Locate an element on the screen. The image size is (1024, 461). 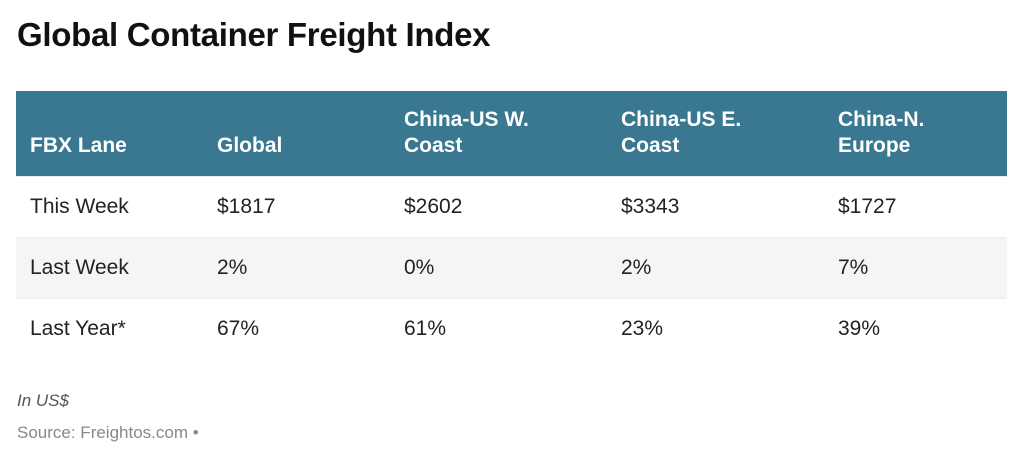
cell-china-n-europe: 7% is located at coordinates (853, 267).